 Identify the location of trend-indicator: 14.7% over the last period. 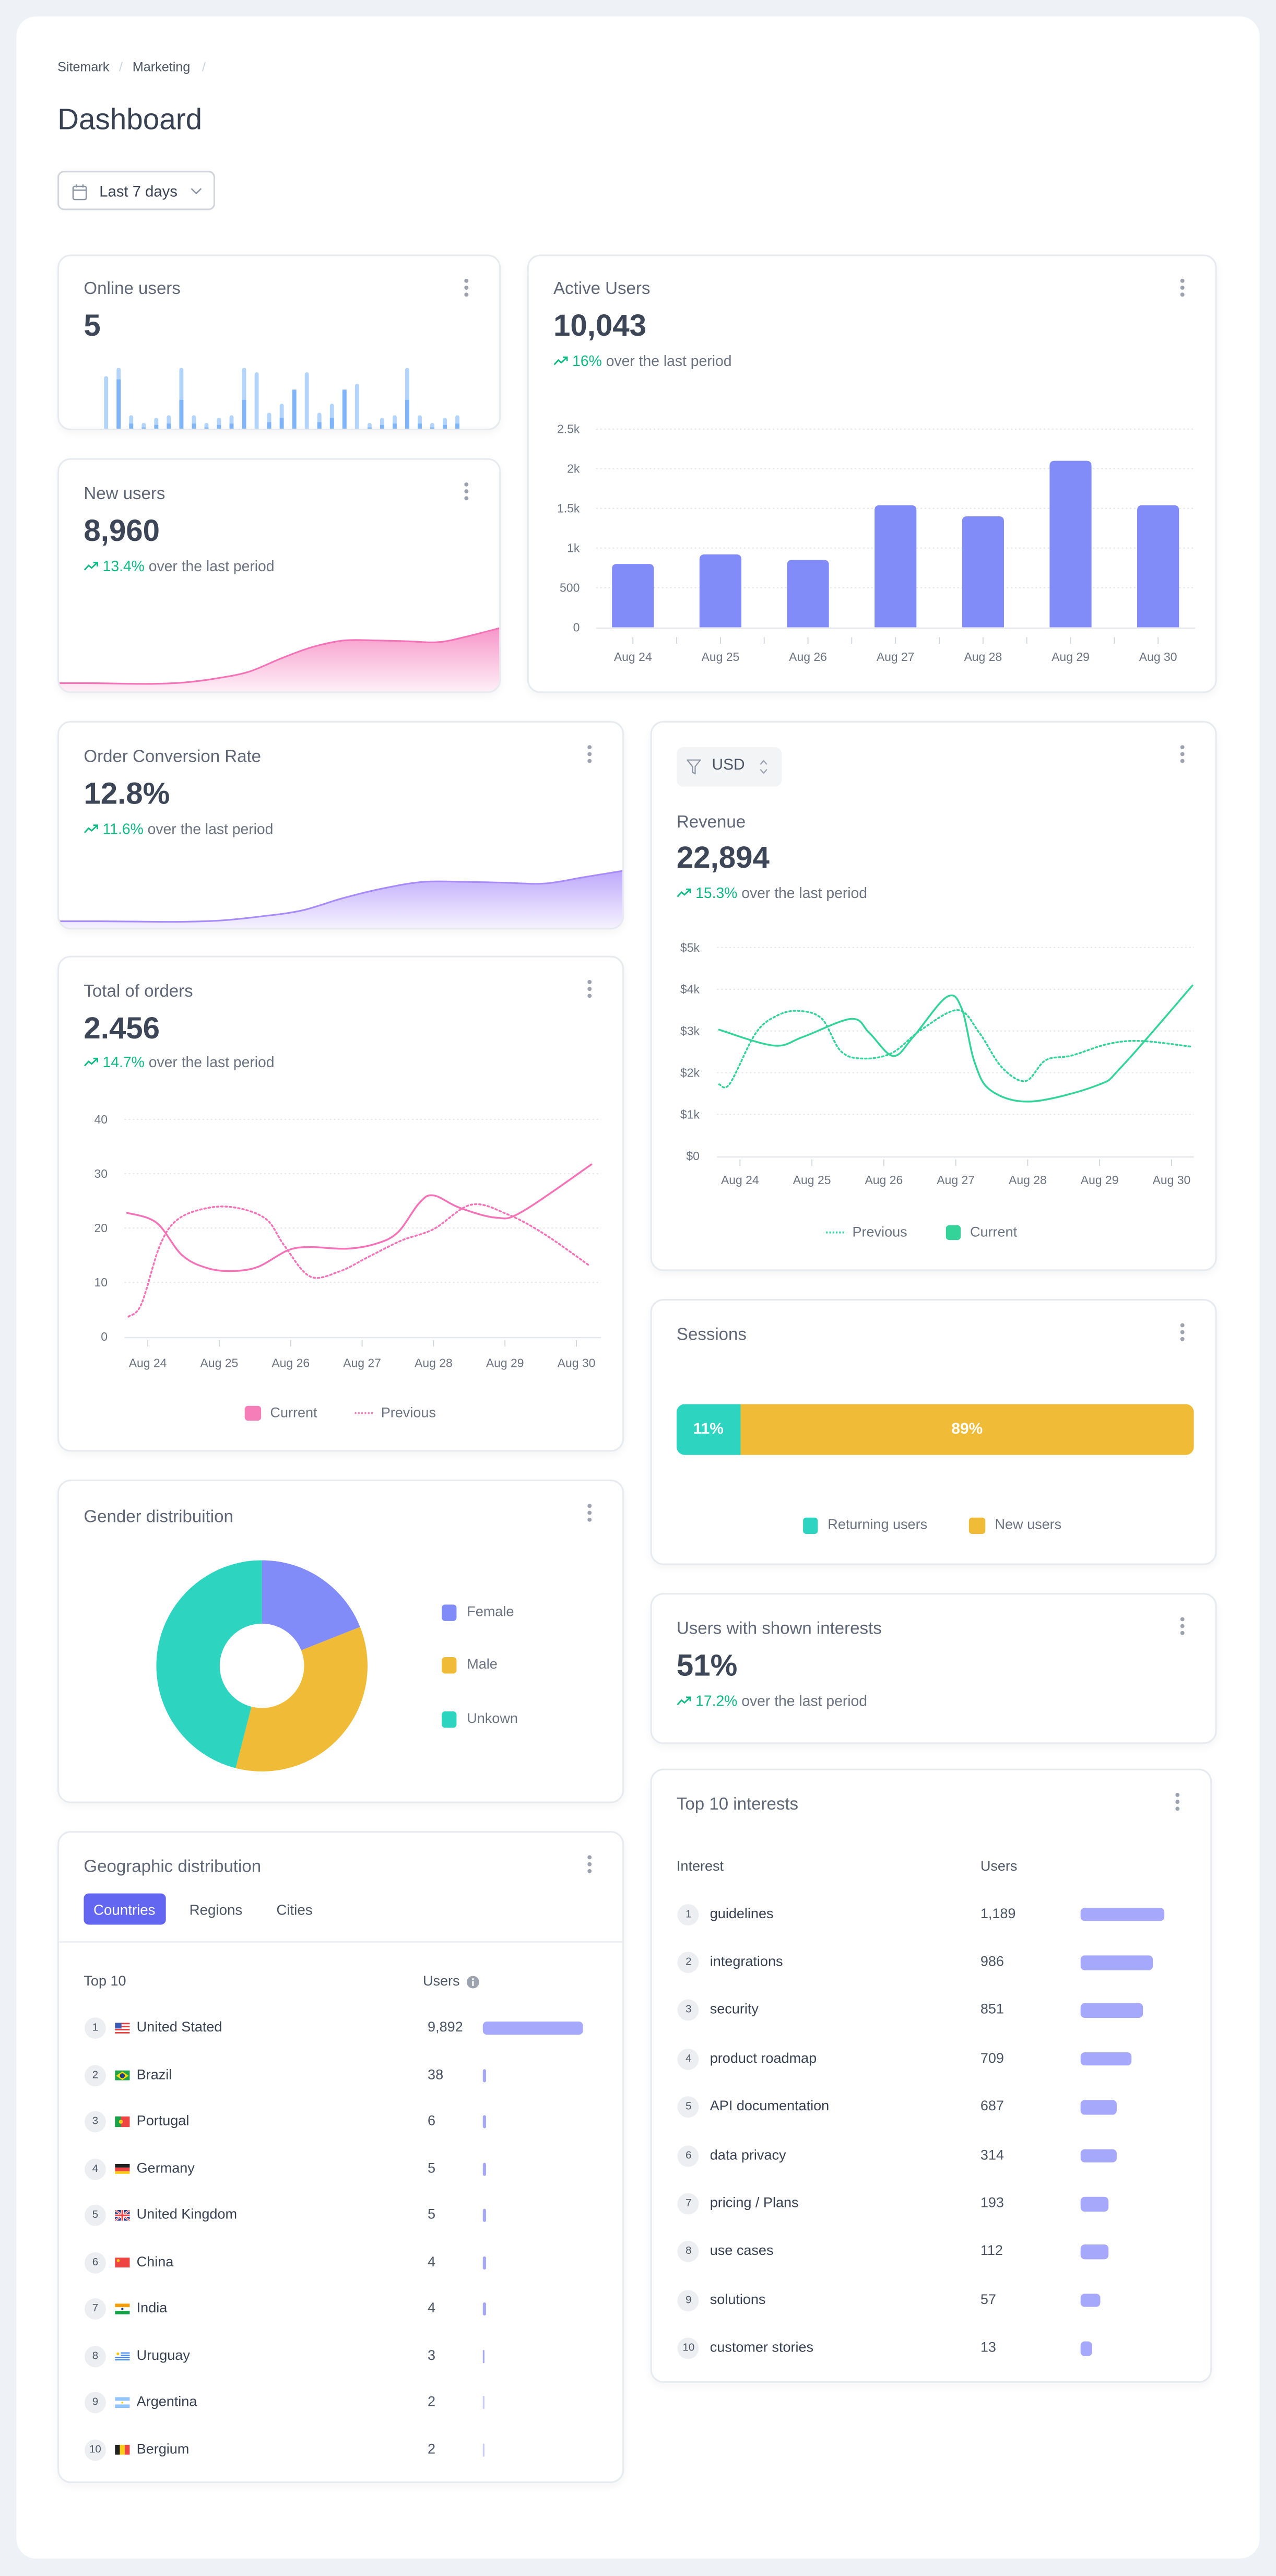
(179, 1062).